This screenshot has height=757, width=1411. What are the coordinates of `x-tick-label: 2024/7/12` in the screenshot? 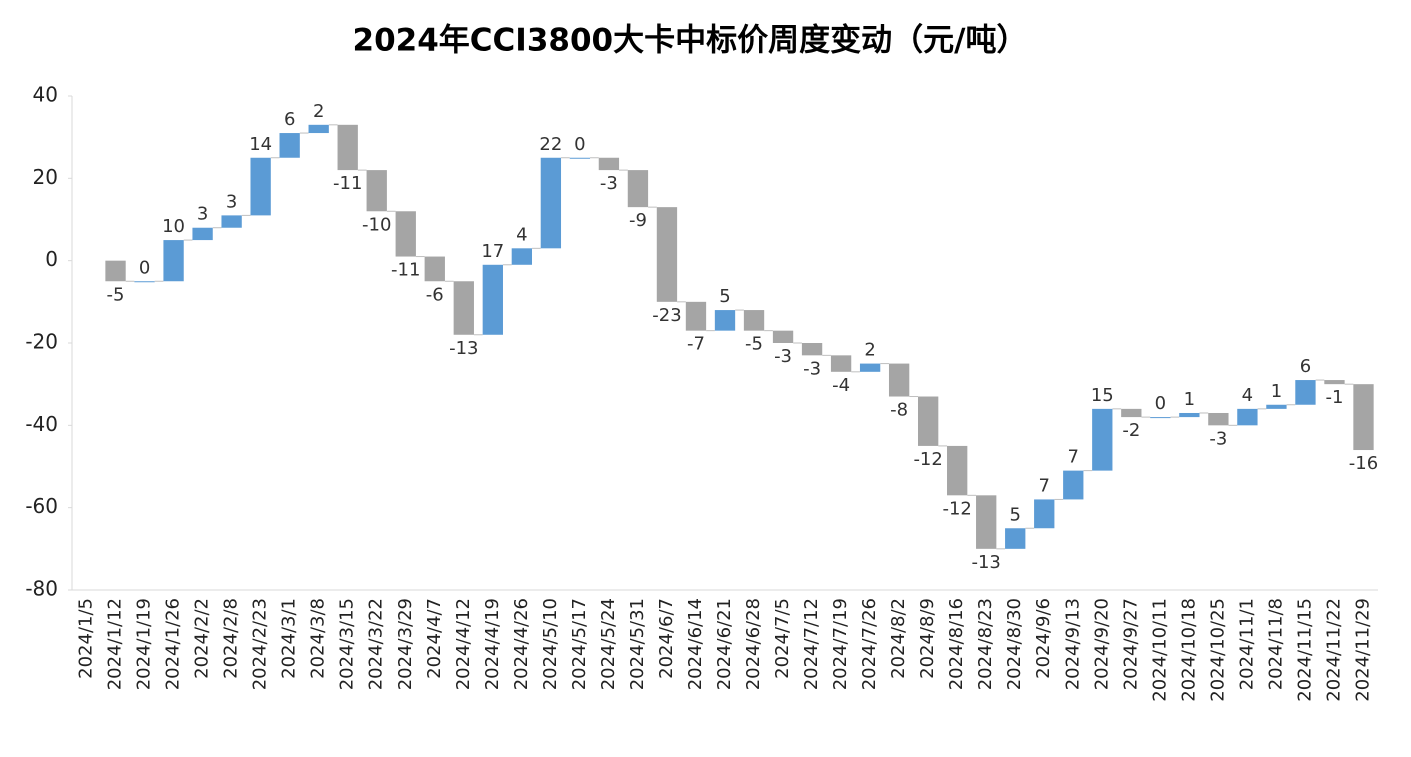 It's located at (811, 644).